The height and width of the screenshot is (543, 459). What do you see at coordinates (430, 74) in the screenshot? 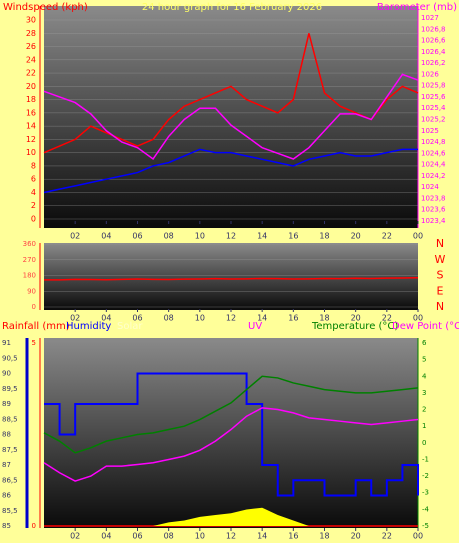
I see `y2-tick-label: 1026` at bounding box center [430, 74].